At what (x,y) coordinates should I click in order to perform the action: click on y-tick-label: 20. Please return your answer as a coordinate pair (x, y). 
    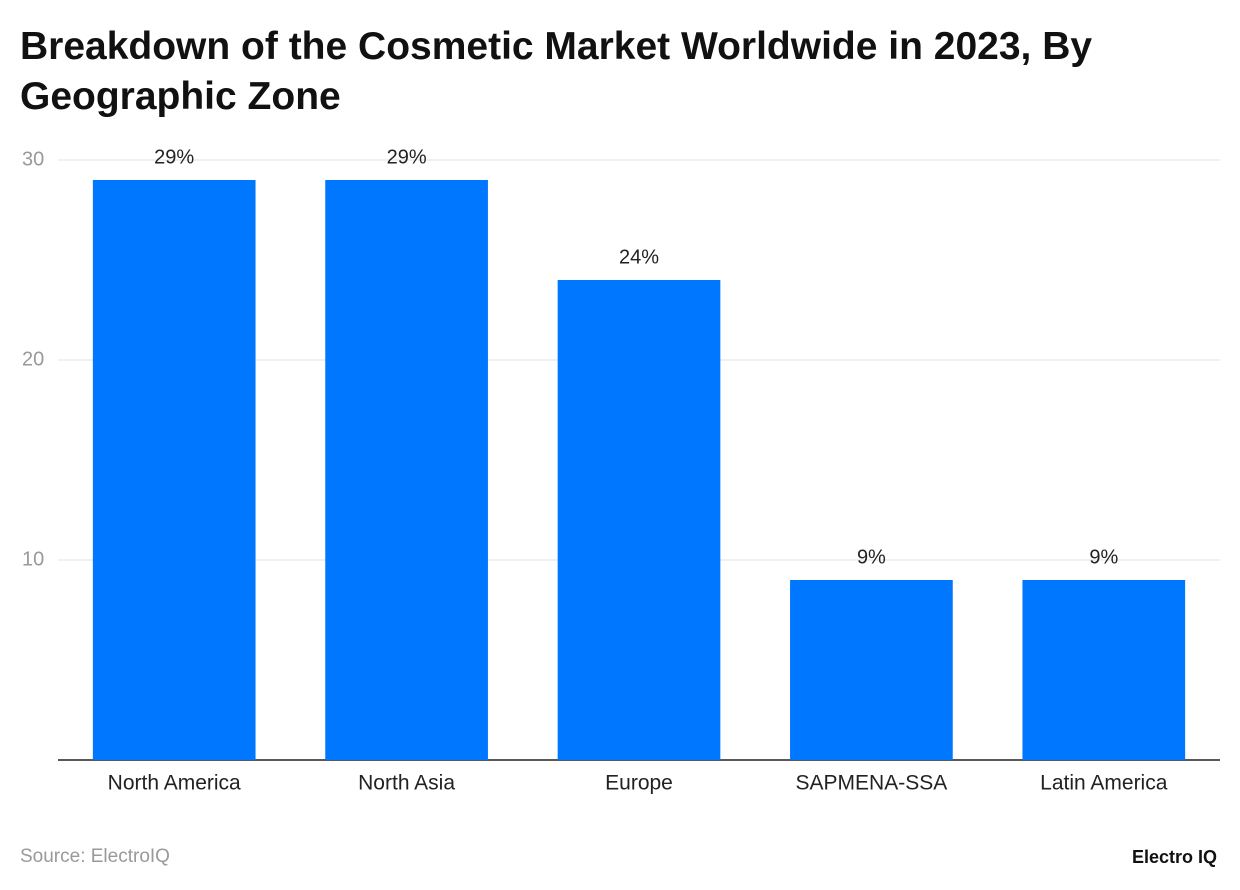
    Looking at the image, I should click on (33, 359).